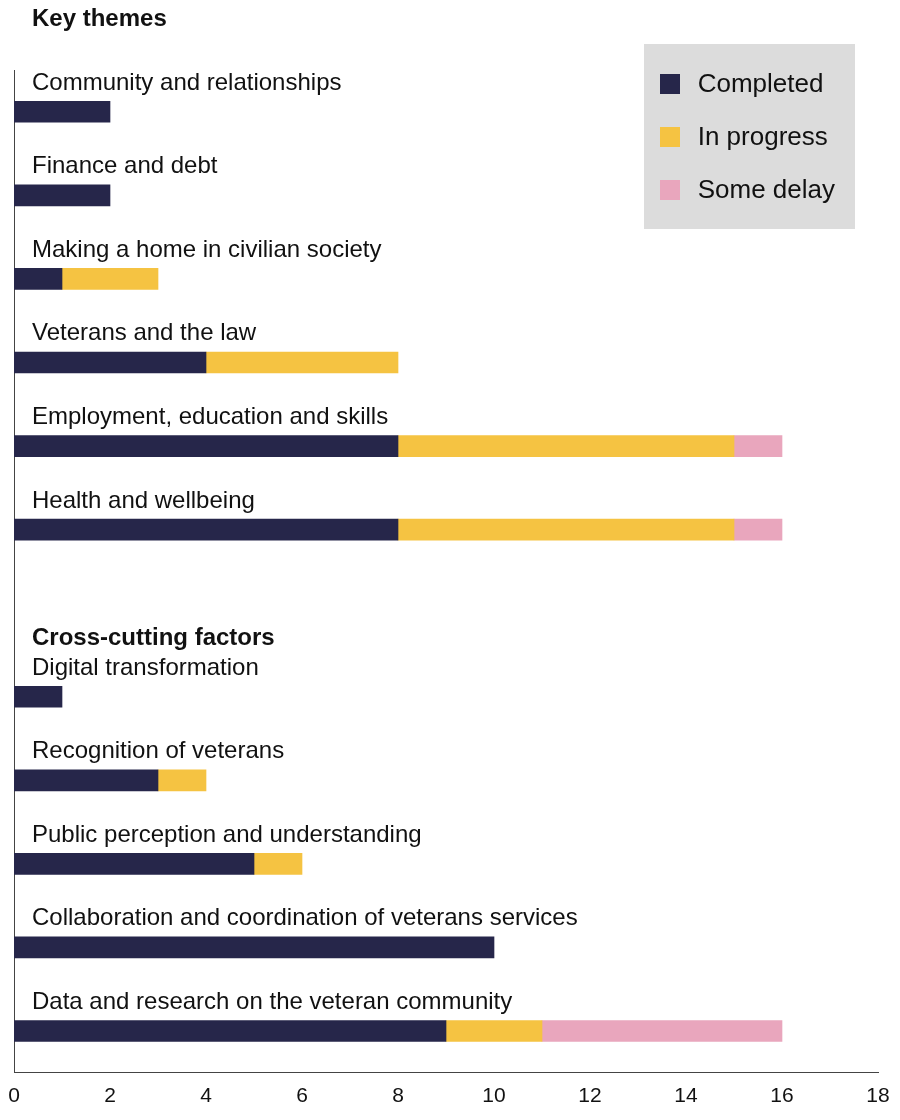  I want to click on y-tick-label: Health and wellbeing, so click(143, 499).